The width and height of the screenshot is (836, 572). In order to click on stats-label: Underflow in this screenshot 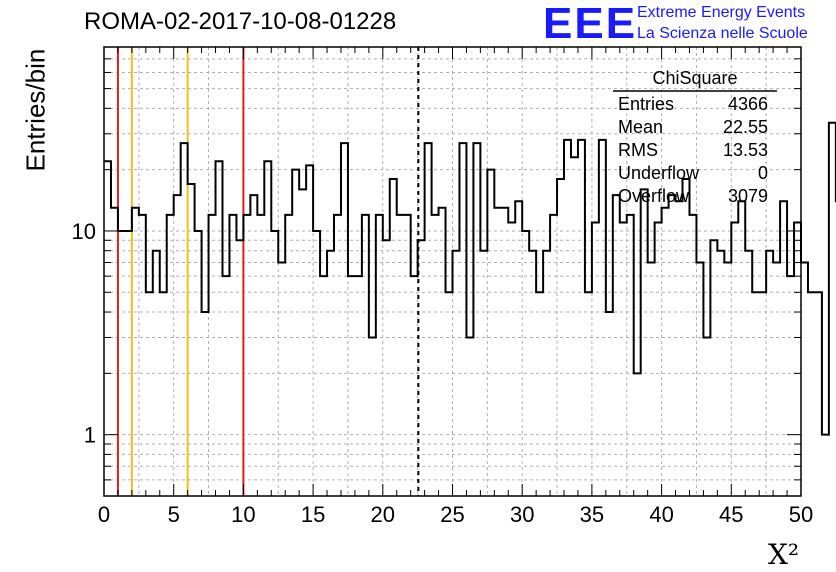, I will do `click(659, 173)`.